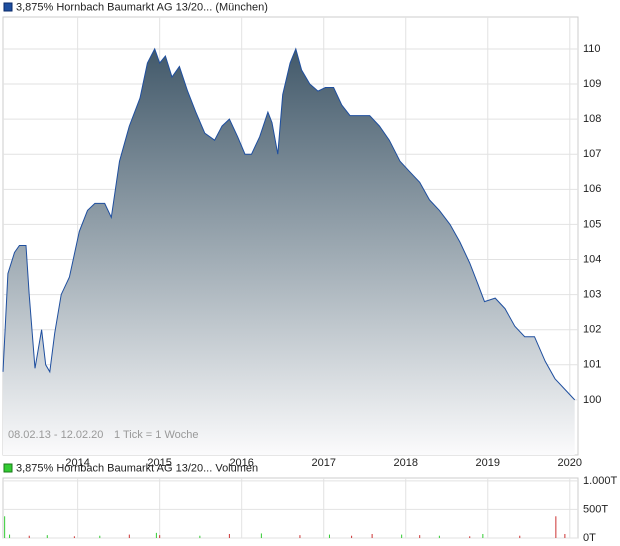 This screenshot has width=620, height=546. I want to click on y-tick-label: 107, so click(592, 154).